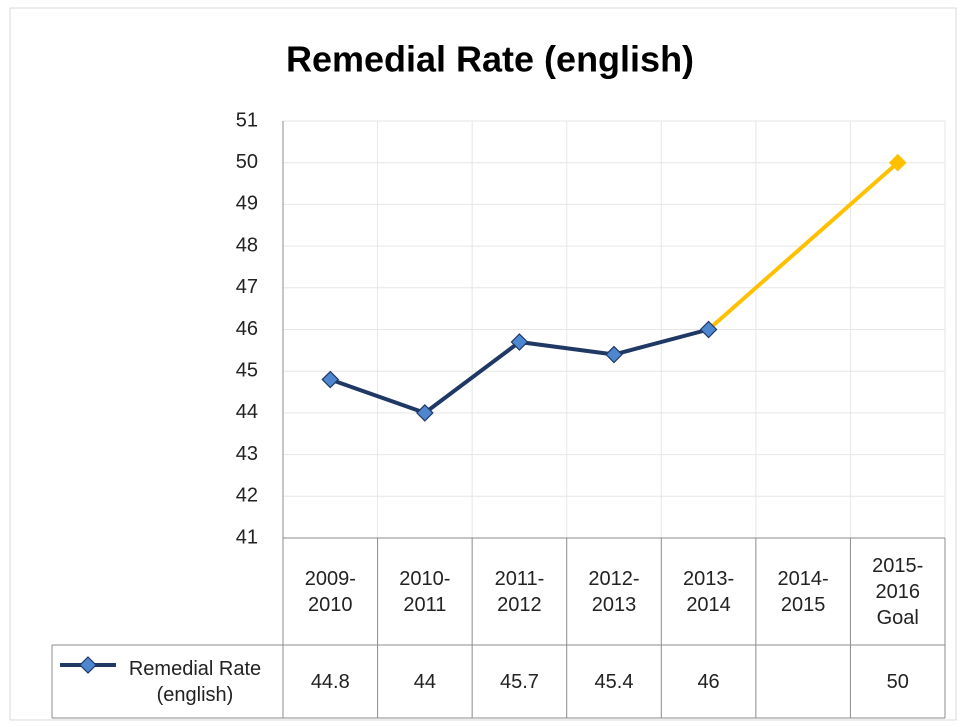 Image resolution: width=961 pixels, height=727 pixels. I want to click on x-tick-label: 2012-2013, so click(614, 591).